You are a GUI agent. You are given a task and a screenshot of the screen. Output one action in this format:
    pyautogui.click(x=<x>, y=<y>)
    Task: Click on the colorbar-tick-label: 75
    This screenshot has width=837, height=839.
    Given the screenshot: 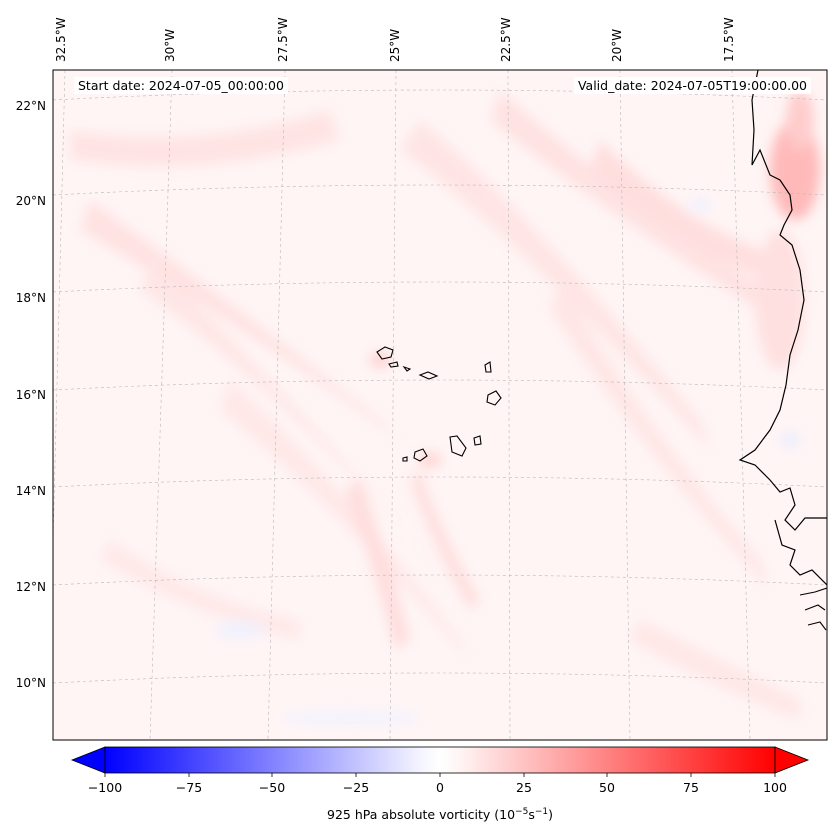 What is the action you would take?
    pyautogui.click(x=691, y=787)
    